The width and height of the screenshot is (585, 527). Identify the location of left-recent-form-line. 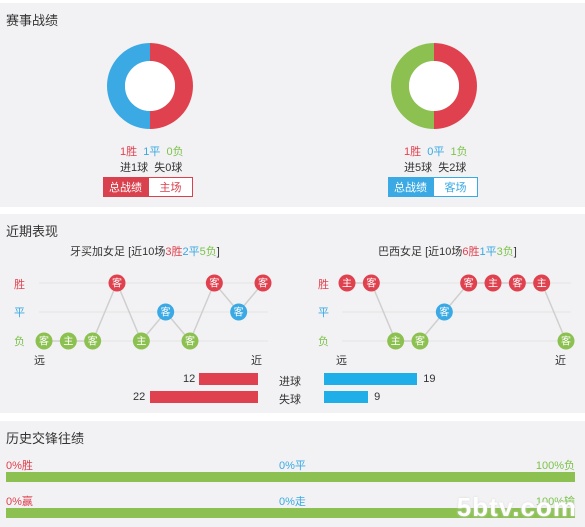
(154, 312).